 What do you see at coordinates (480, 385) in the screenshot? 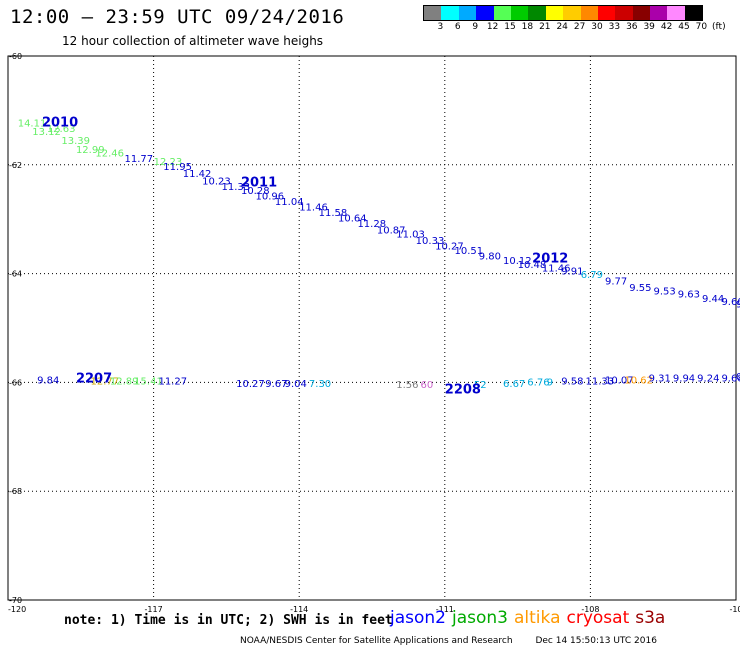
I see `observation-label-jason3: 52` at bounding box center [480, 385].